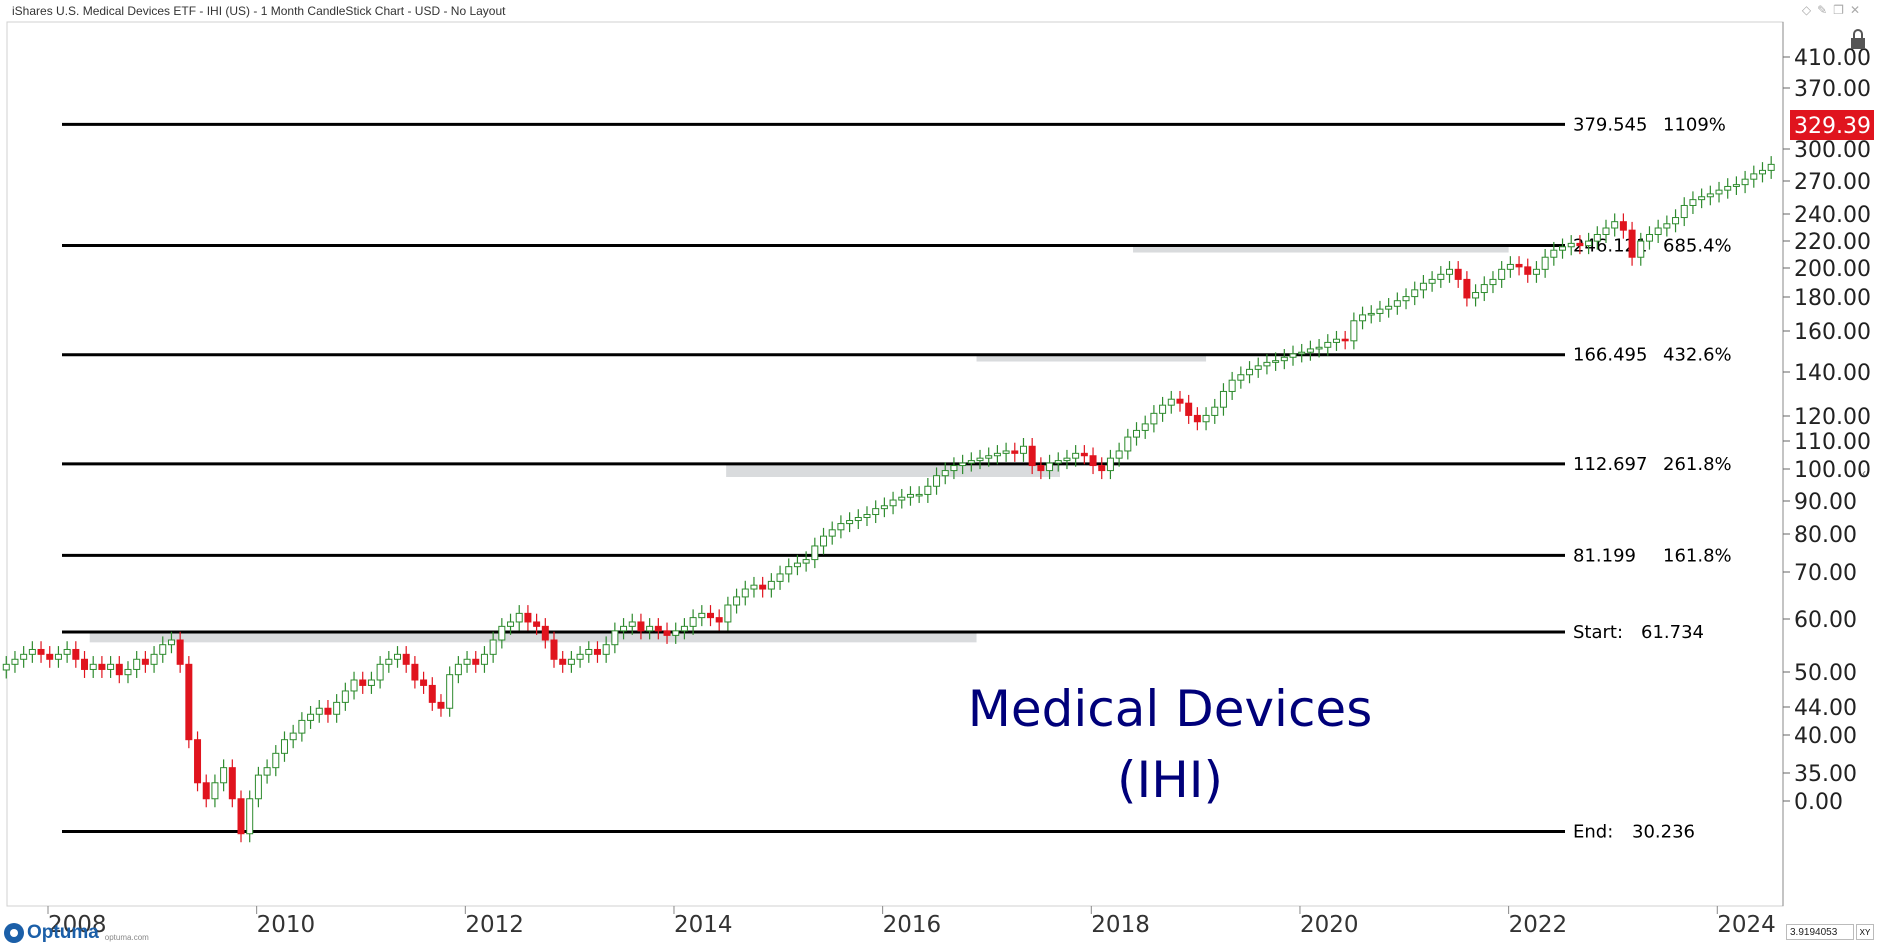  Describe the element at coordinates (1820, 932) in the screenshot. I see `zoom-value-field: 3.9194053` at that location.